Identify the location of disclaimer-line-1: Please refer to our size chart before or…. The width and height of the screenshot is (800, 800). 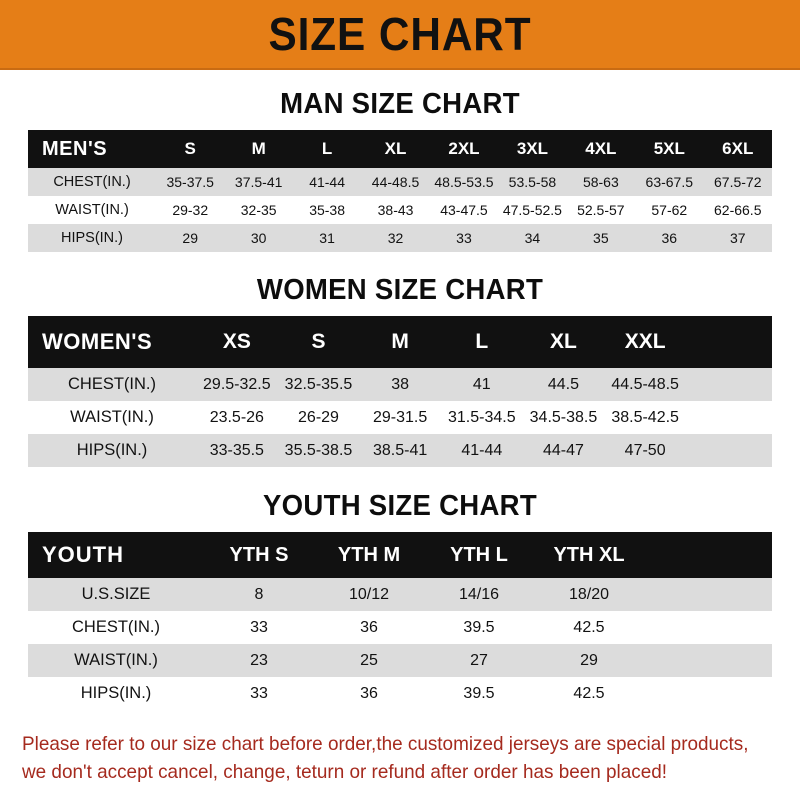
(385, 744).